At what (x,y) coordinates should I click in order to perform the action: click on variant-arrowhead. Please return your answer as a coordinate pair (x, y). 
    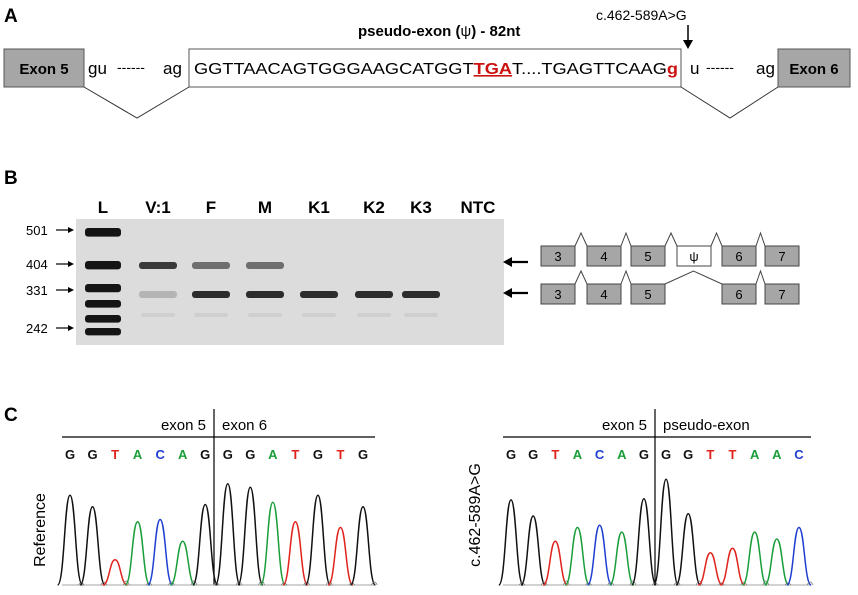
    Looking at the image, I should click on (688, 44).